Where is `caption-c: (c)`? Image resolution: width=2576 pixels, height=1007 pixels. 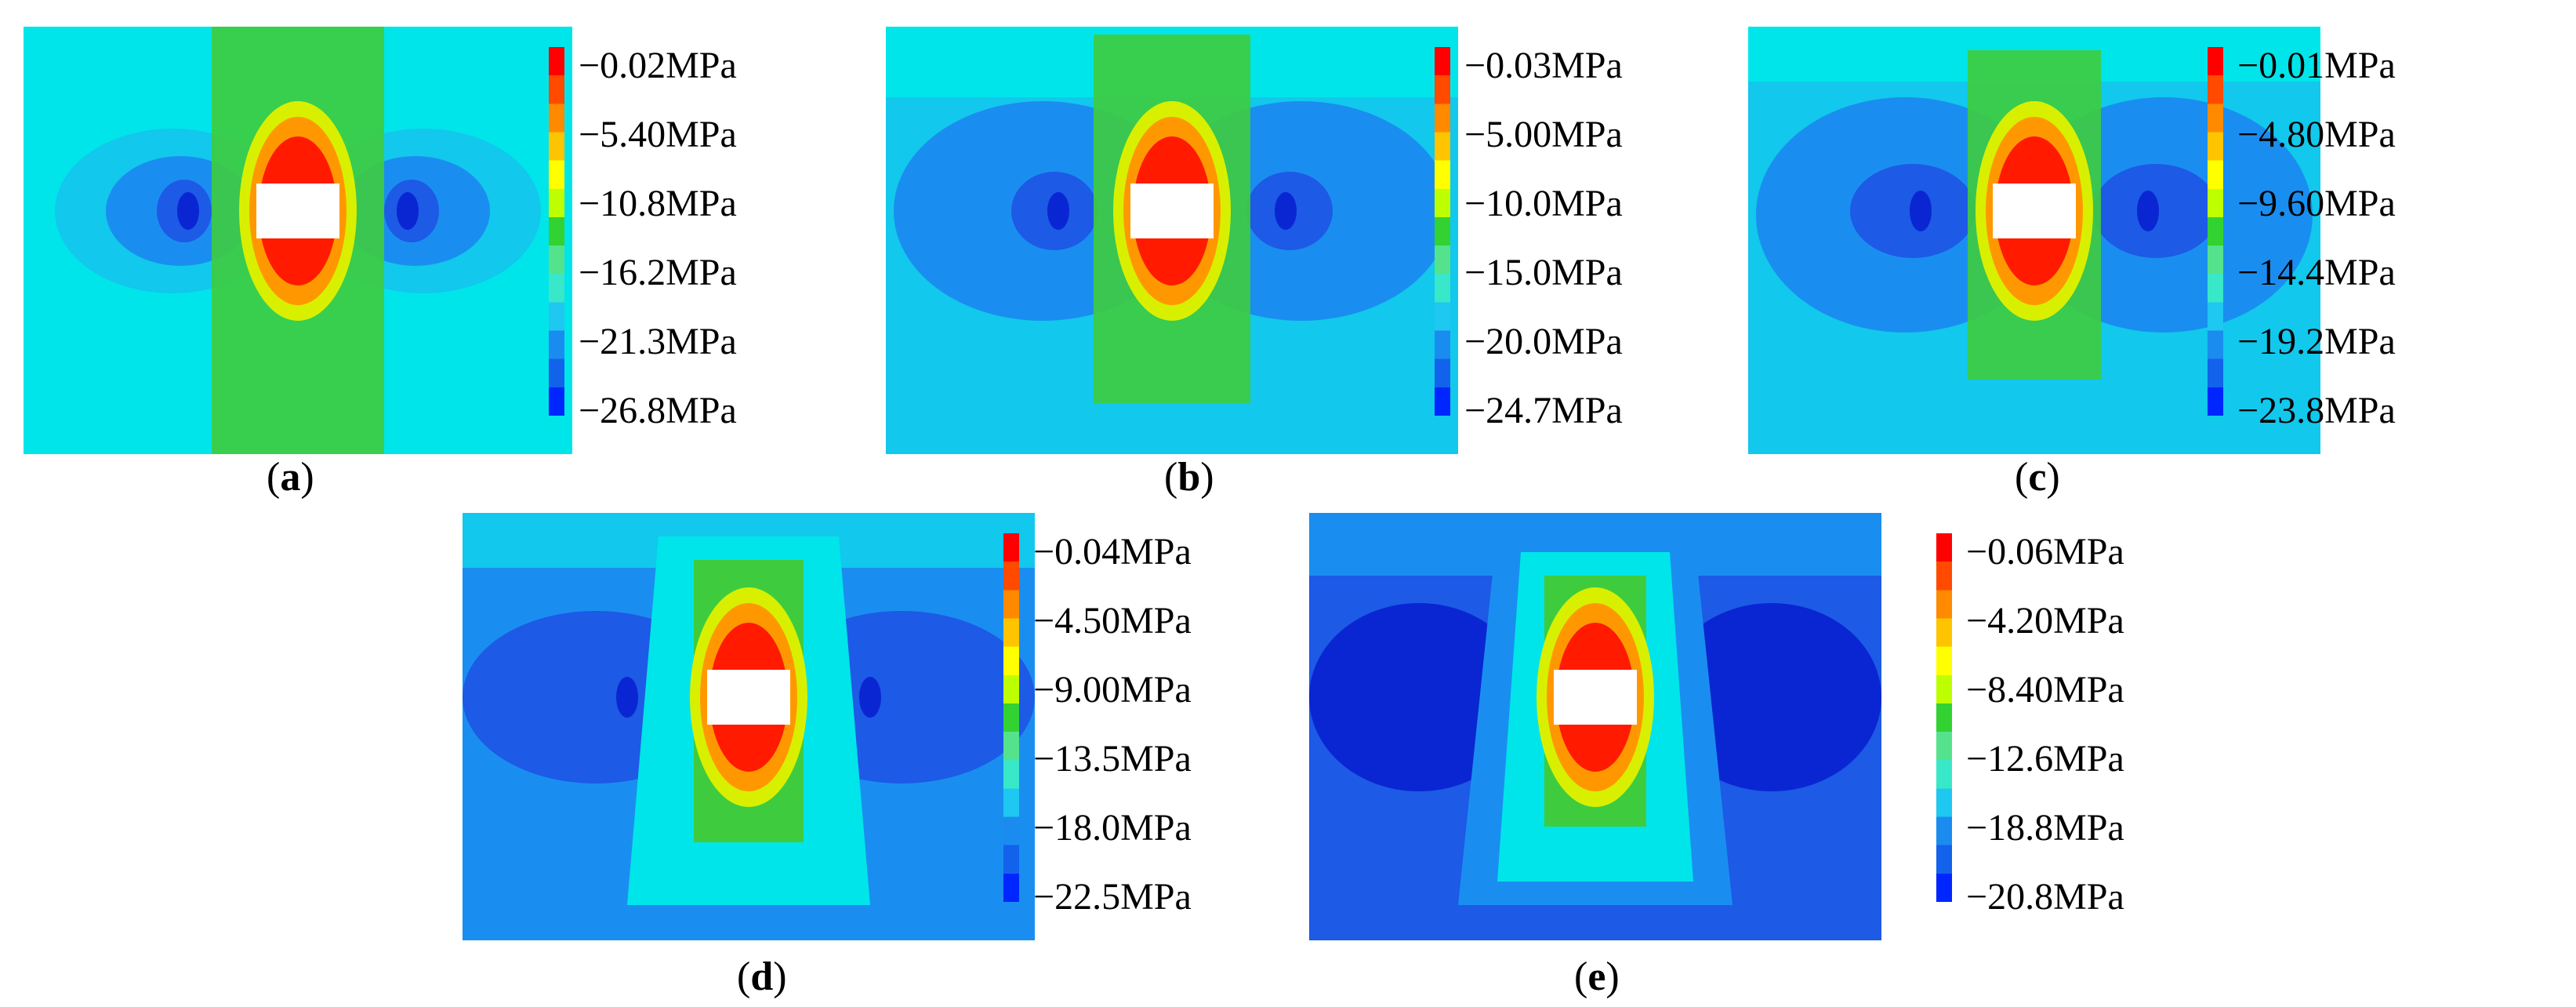
caption-c: (c) is located at coordinates (2038, 477).